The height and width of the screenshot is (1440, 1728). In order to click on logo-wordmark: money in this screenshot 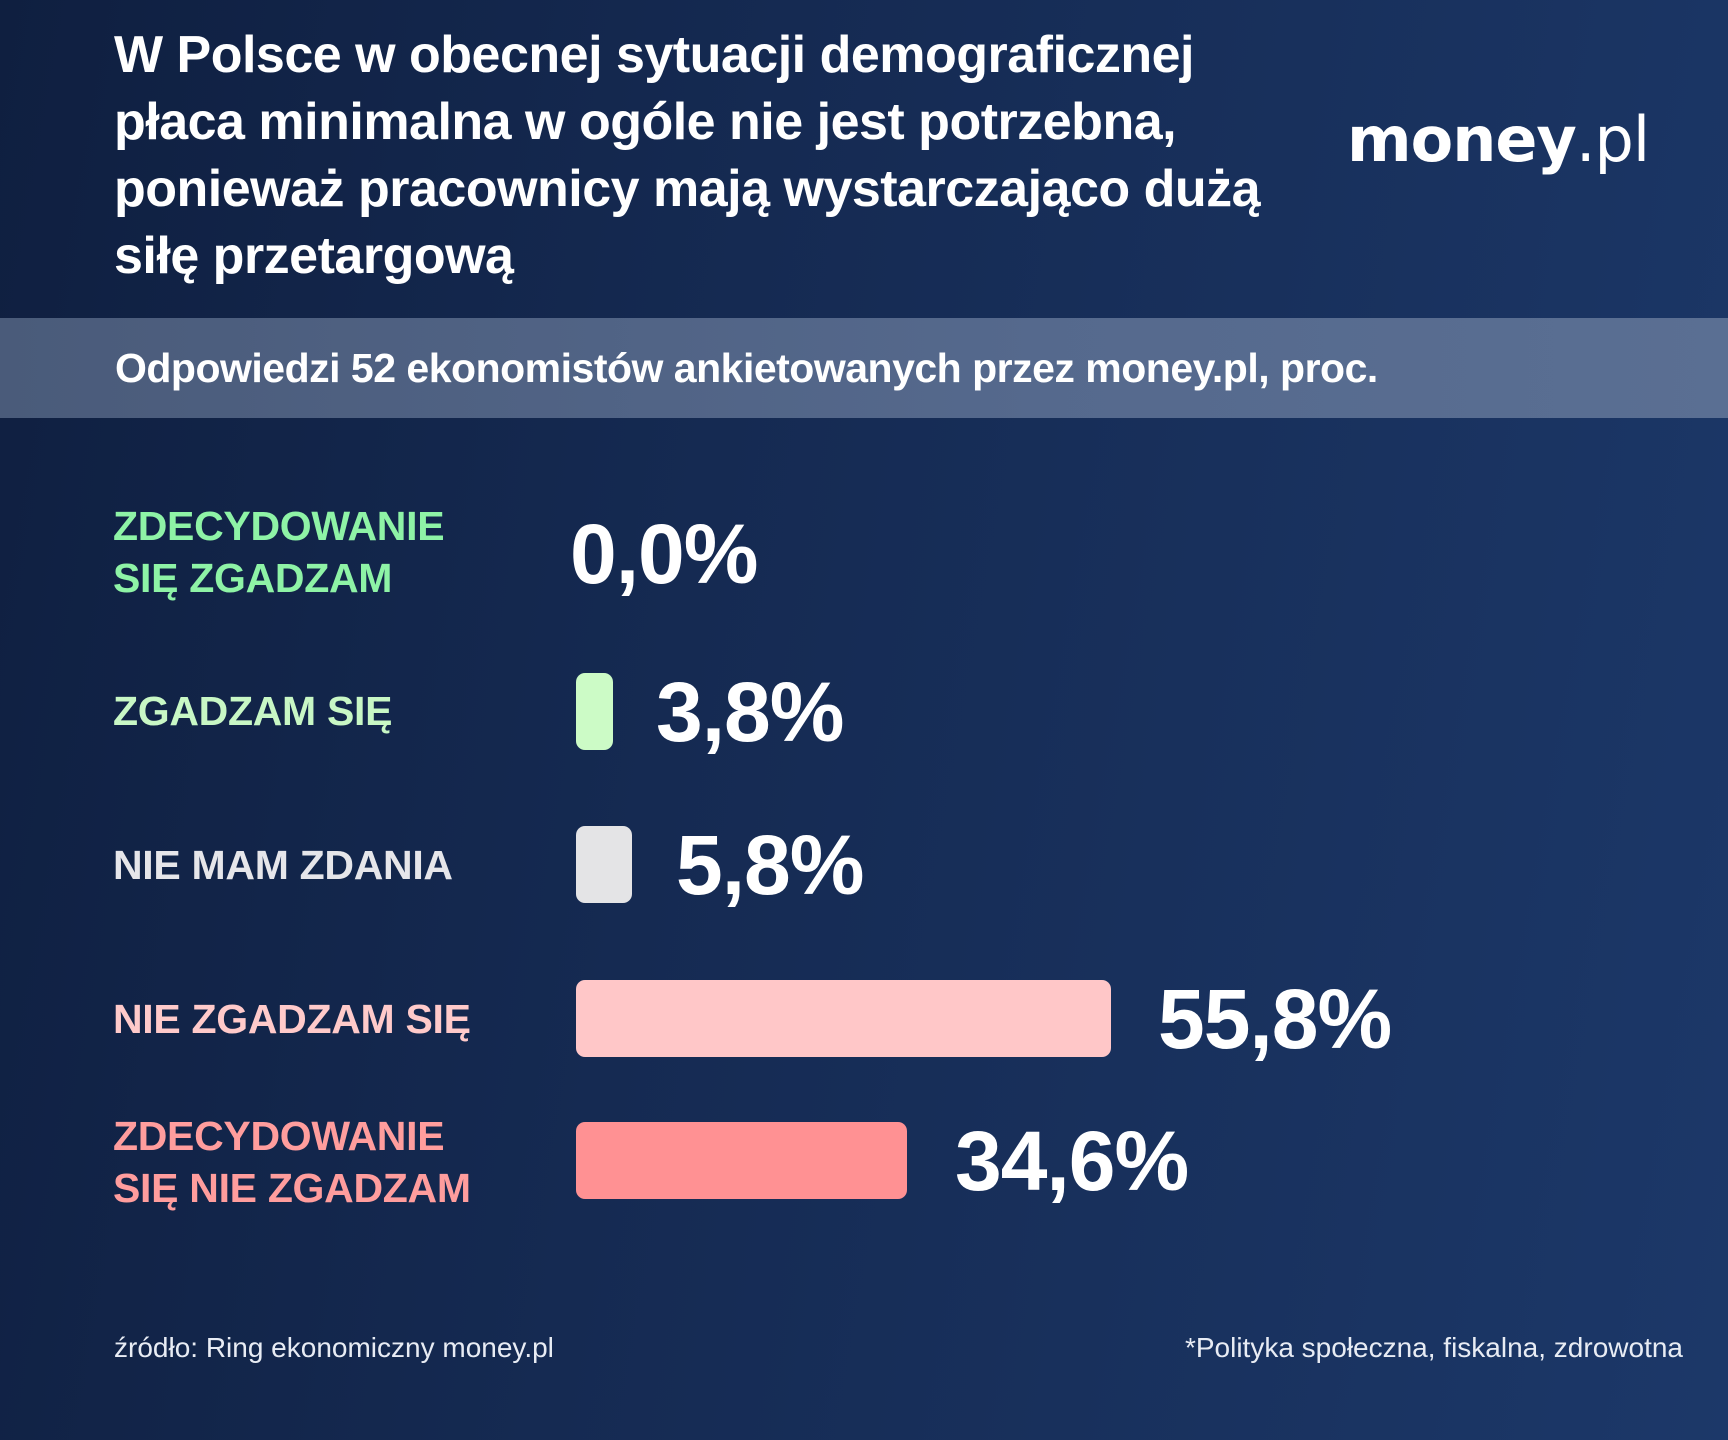, I will do `click(1462, 139)`.